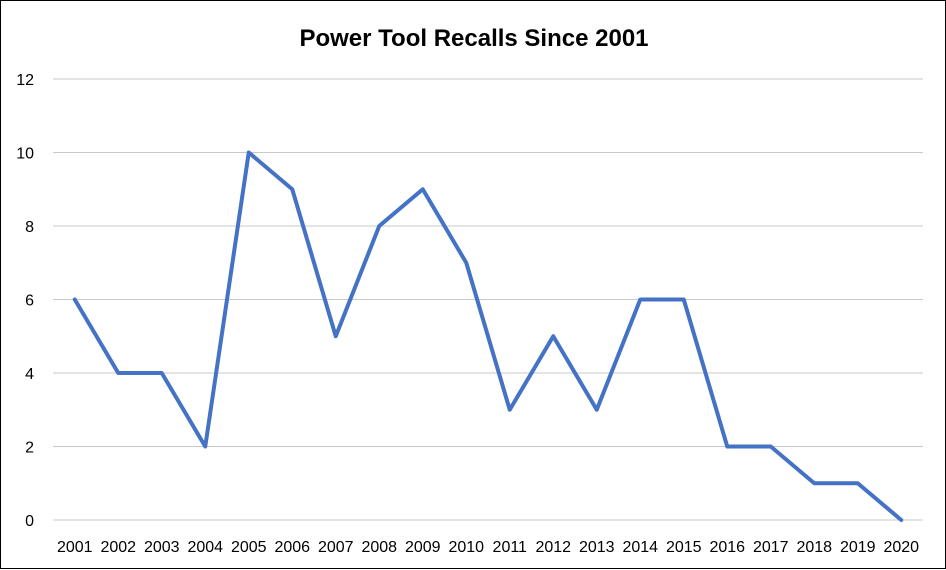  What do you see at coordinates (466, 547) in the screenshot?
I see `x-tick-label: 2010` at bounding box center [466, 547].